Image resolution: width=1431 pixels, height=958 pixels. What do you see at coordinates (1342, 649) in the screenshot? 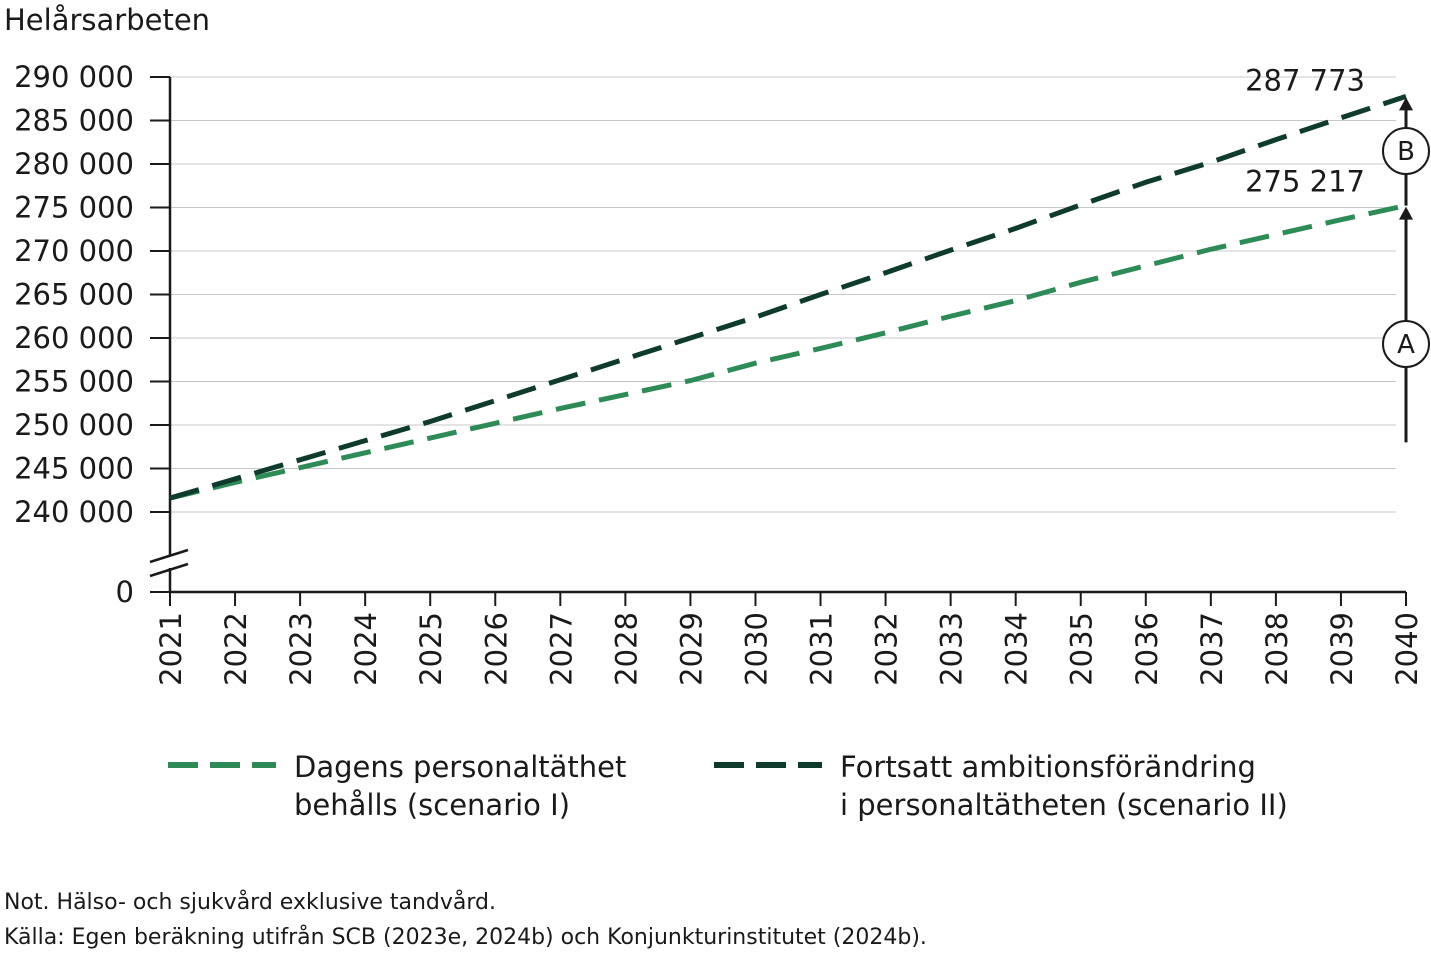
I see `x-tick-label: 2039` at bounding box center [1342, 649].